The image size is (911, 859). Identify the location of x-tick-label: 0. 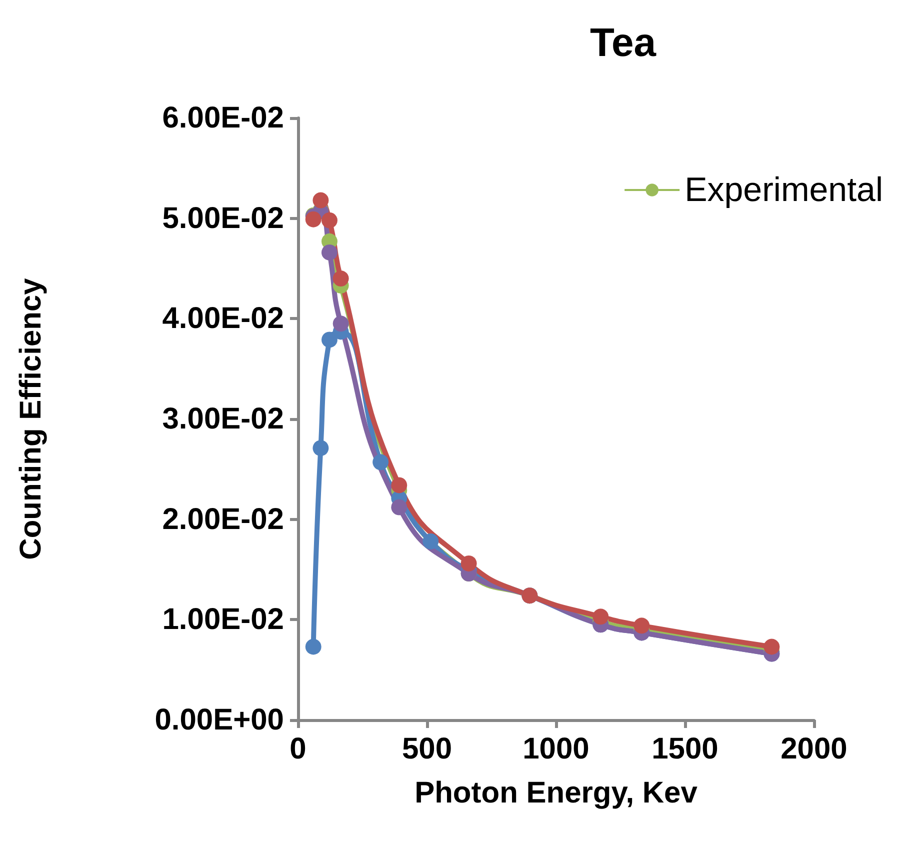
(298, 749).